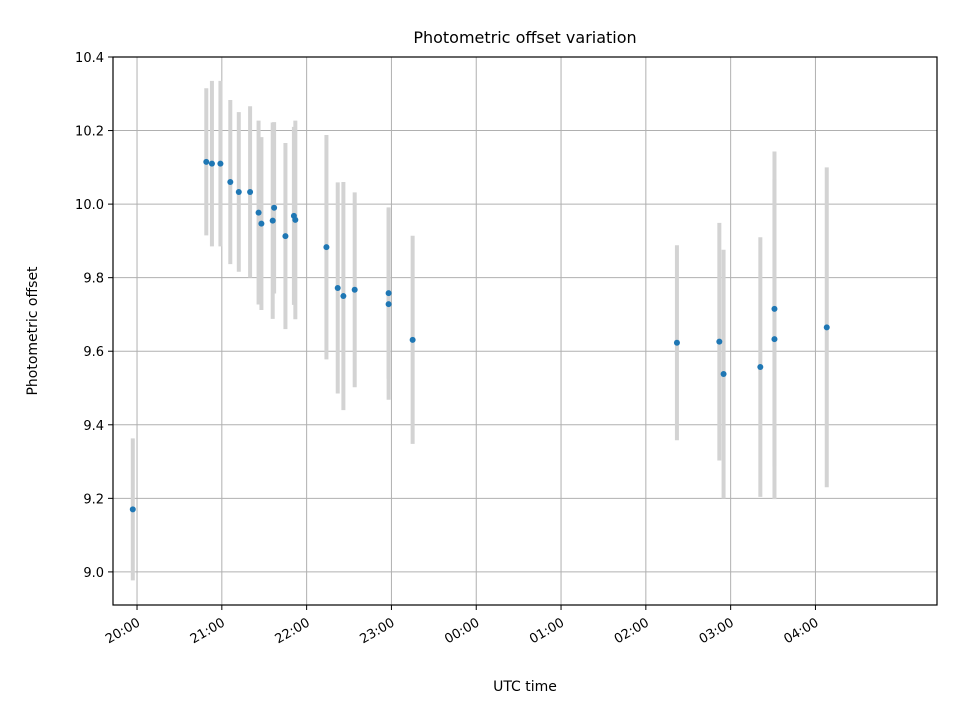 The height and width of the screenshot is (720, 960). Describe the element at coordinates (462, 631) in the screenshot. I see `x-tick-label: 00:00` at that location.